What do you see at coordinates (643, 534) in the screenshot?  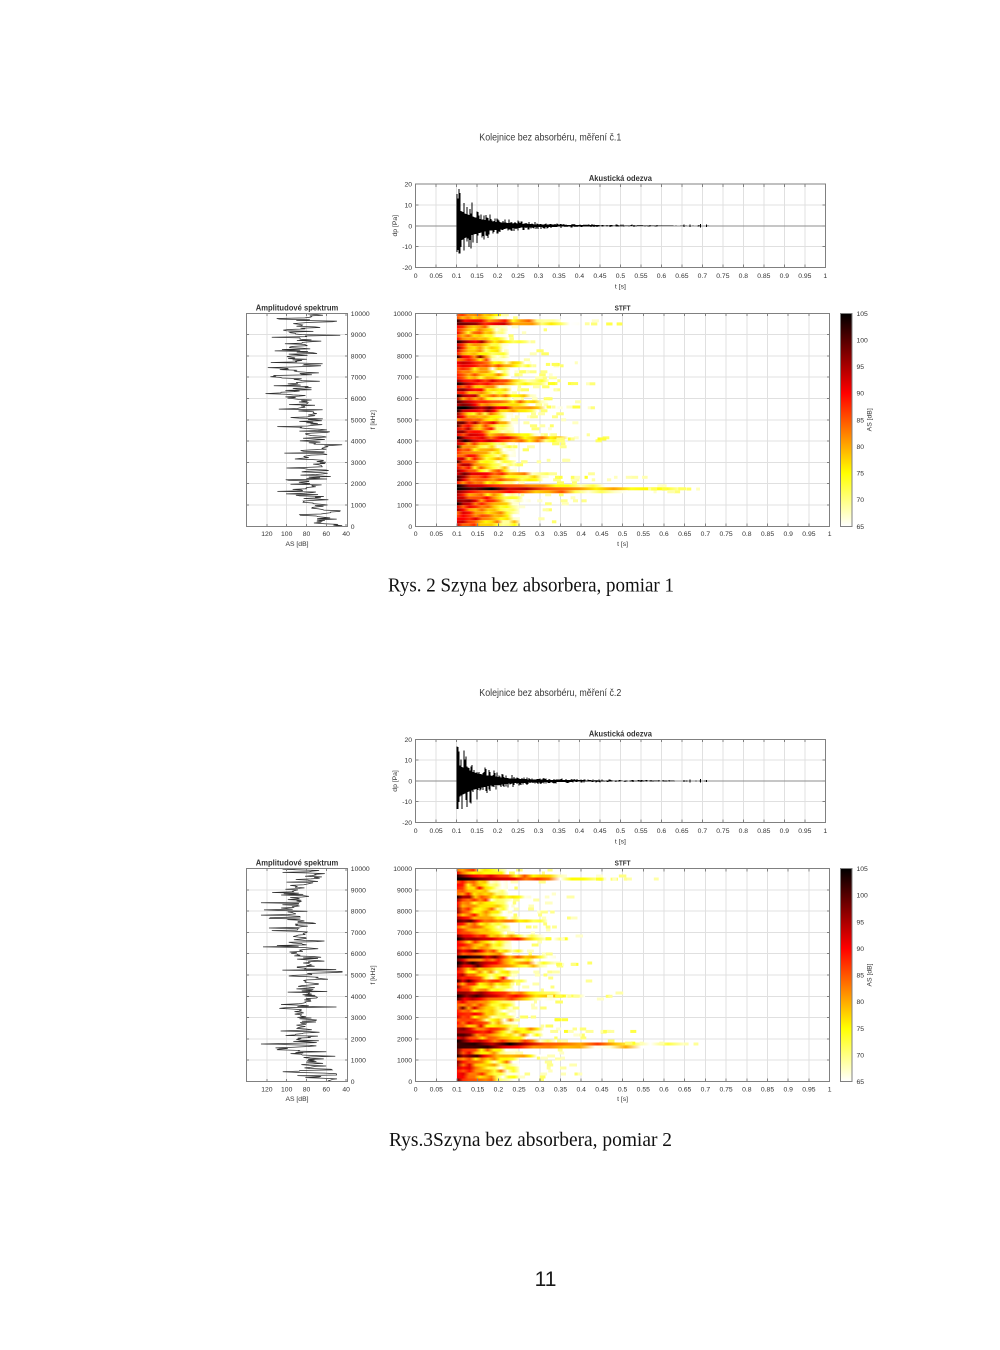 I see `svg-text: 0.55` at bounding box center [643, 534].